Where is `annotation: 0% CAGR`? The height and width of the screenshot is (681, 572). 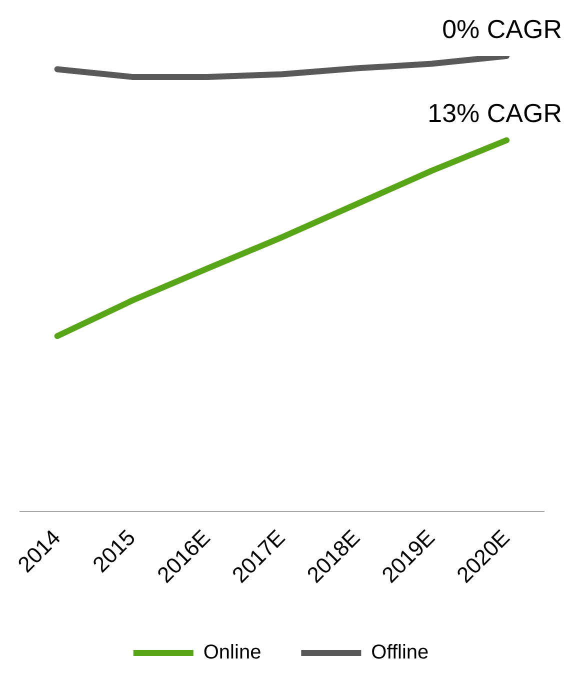 annotation: 0% CAGR is located at coordinates (502, 29).